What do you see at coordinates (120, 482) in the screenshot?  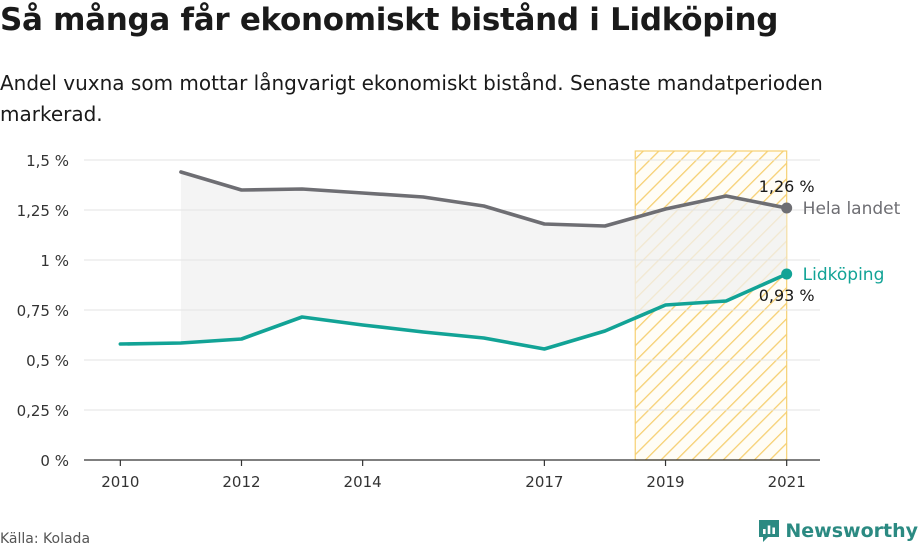 I see `x-tick-label: 2010` at bounding box center [120, 482].